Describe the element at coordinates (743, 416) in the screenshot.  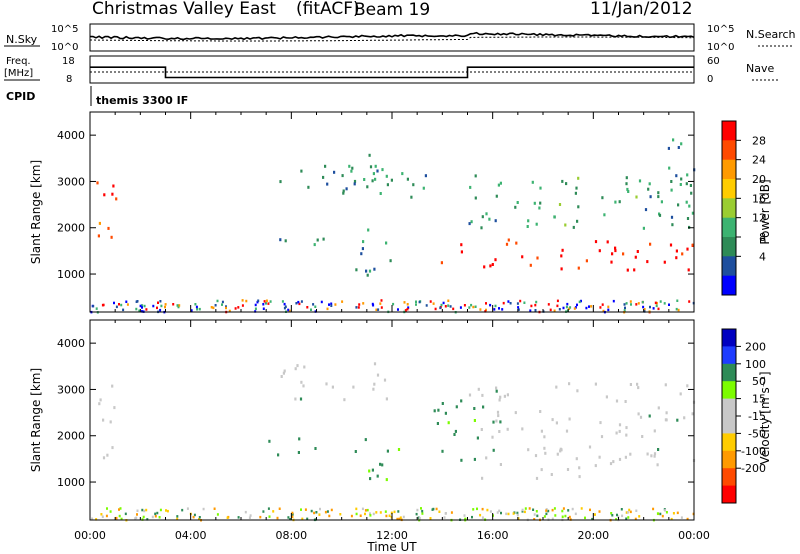
I see `velocity-colorbar: 200 100 50 15 -15 -50 -100 -200` at that location.